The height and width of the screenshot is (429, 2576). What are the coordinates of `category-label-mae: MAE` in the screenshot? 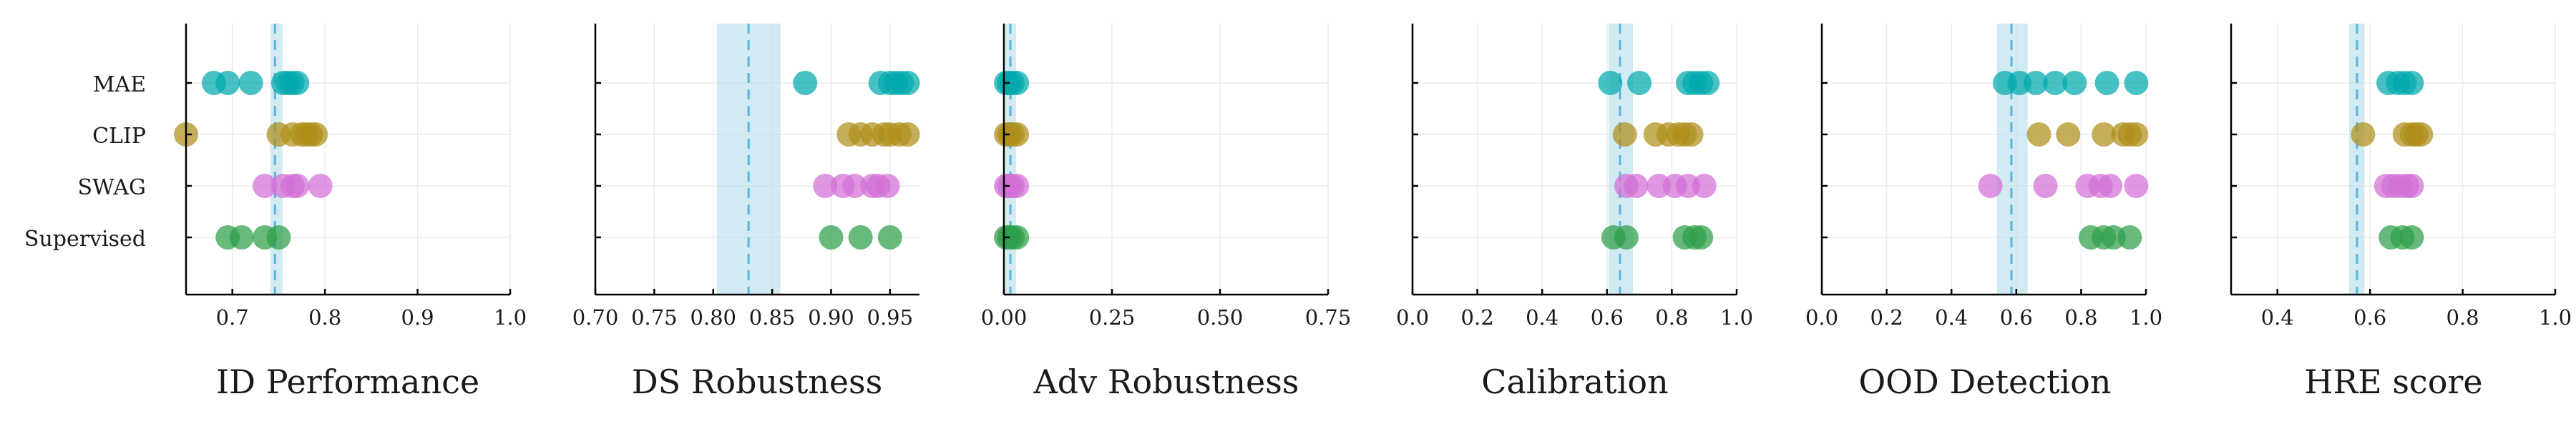 It's located at (119, 84).